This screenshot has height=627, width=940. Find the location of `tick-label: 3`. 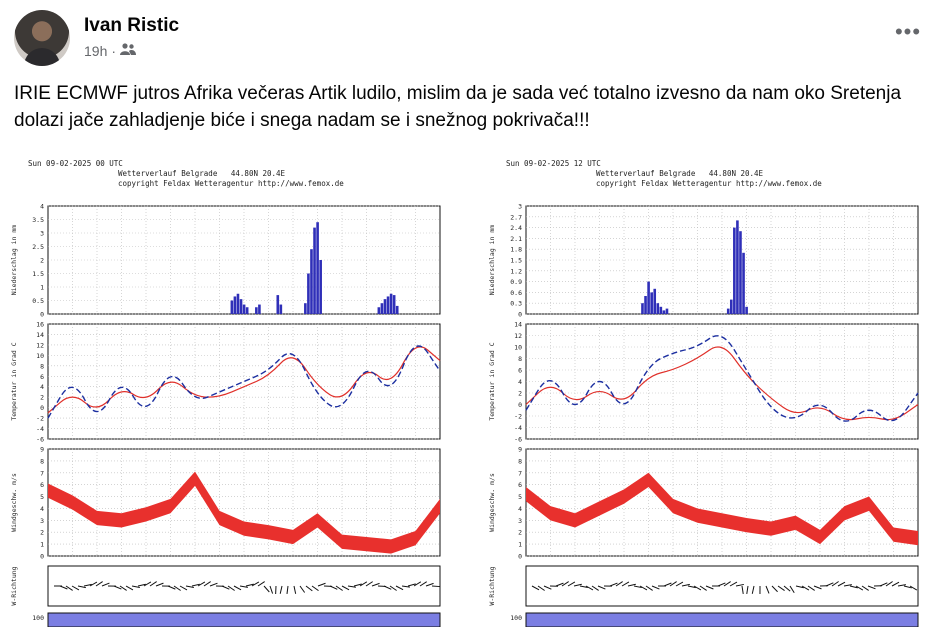

tick-label: 3 is located at coordinates (520, 521).